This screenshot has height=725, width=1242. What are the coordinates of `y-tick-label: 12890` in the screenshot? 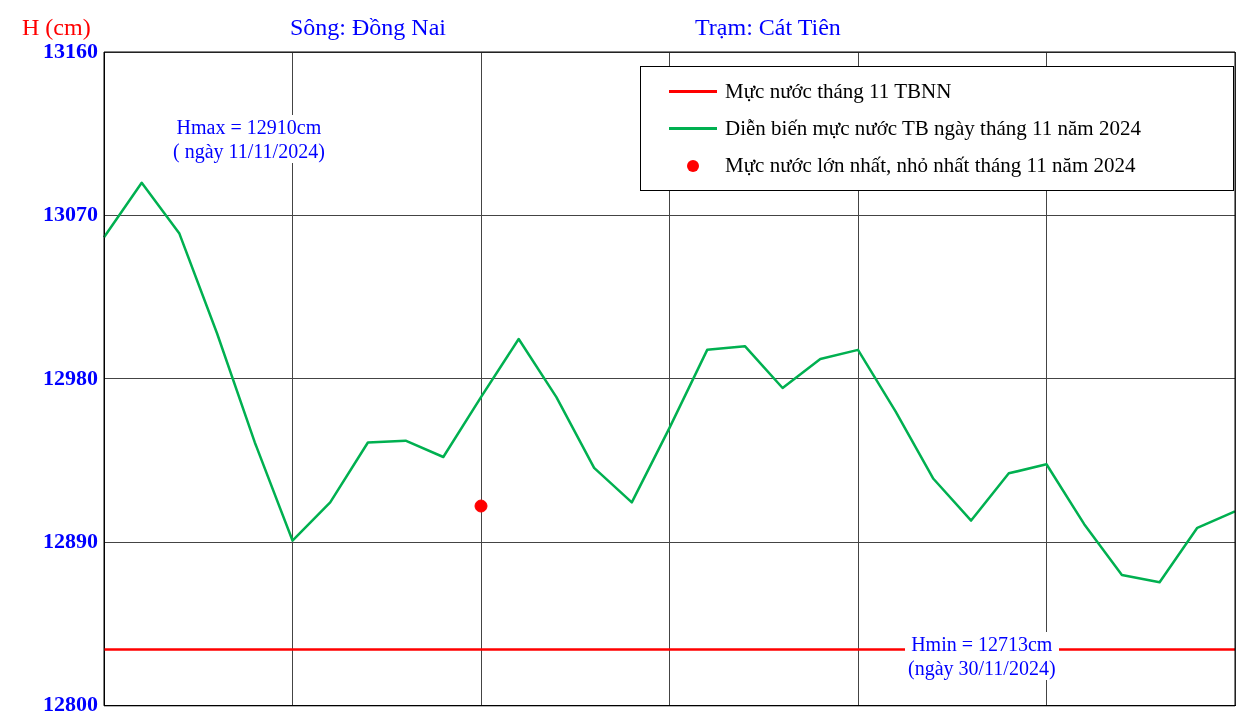 It's located at (70, 541).